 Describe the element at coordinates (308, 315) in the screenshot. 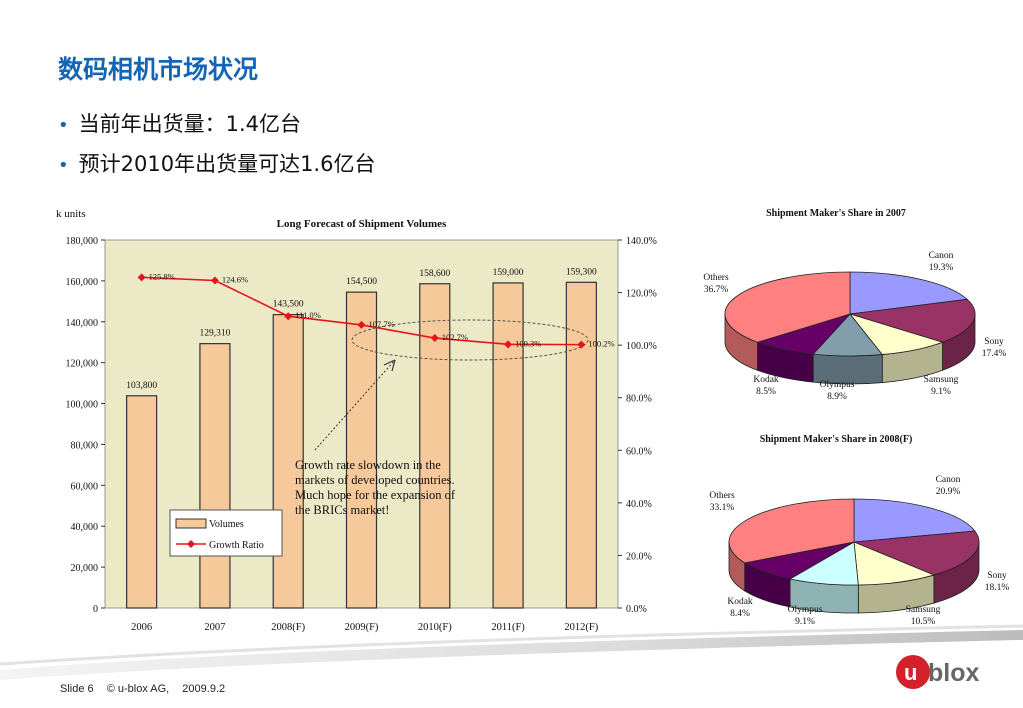

I see `growth-data-label: 111.0%` at that location.